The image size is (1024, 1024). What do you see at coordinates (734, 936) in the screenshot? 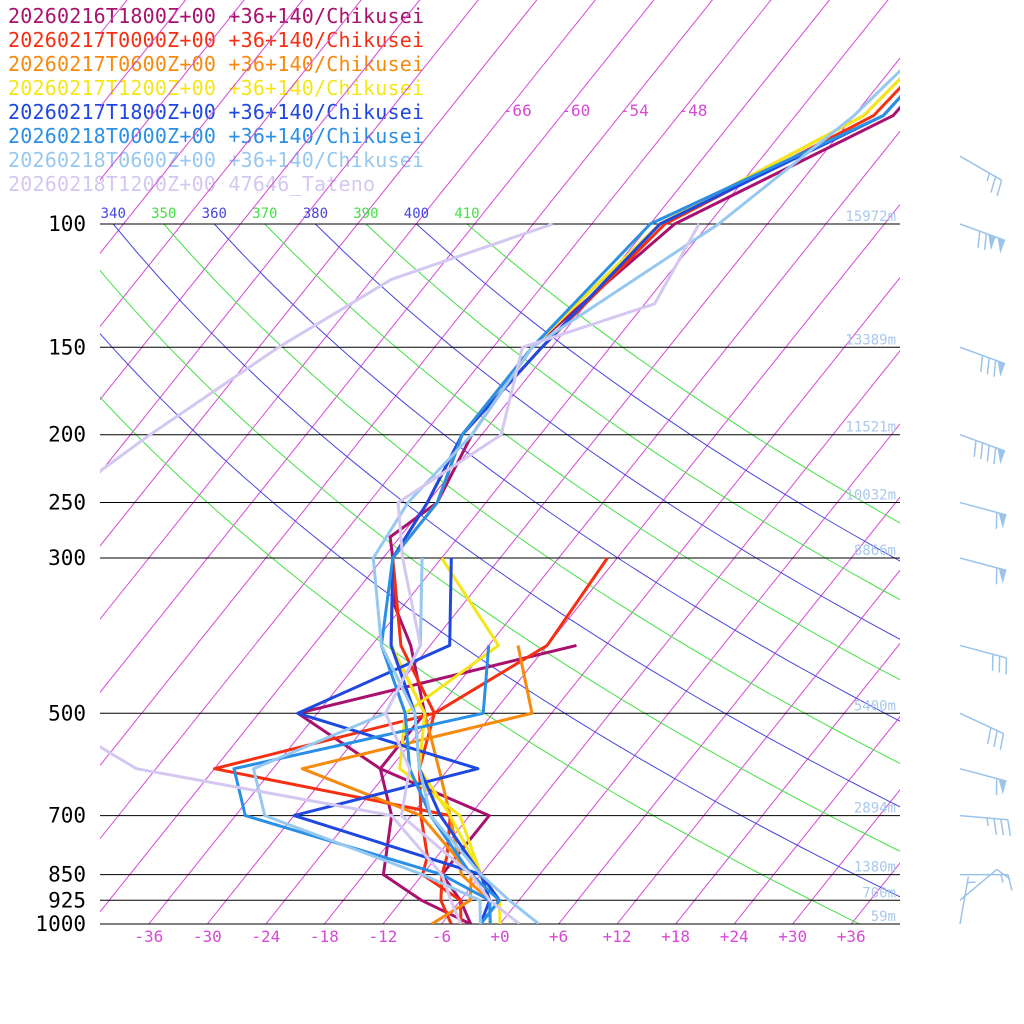
I see `temperature-tick-label: +24` at bounding box center [734, 936].